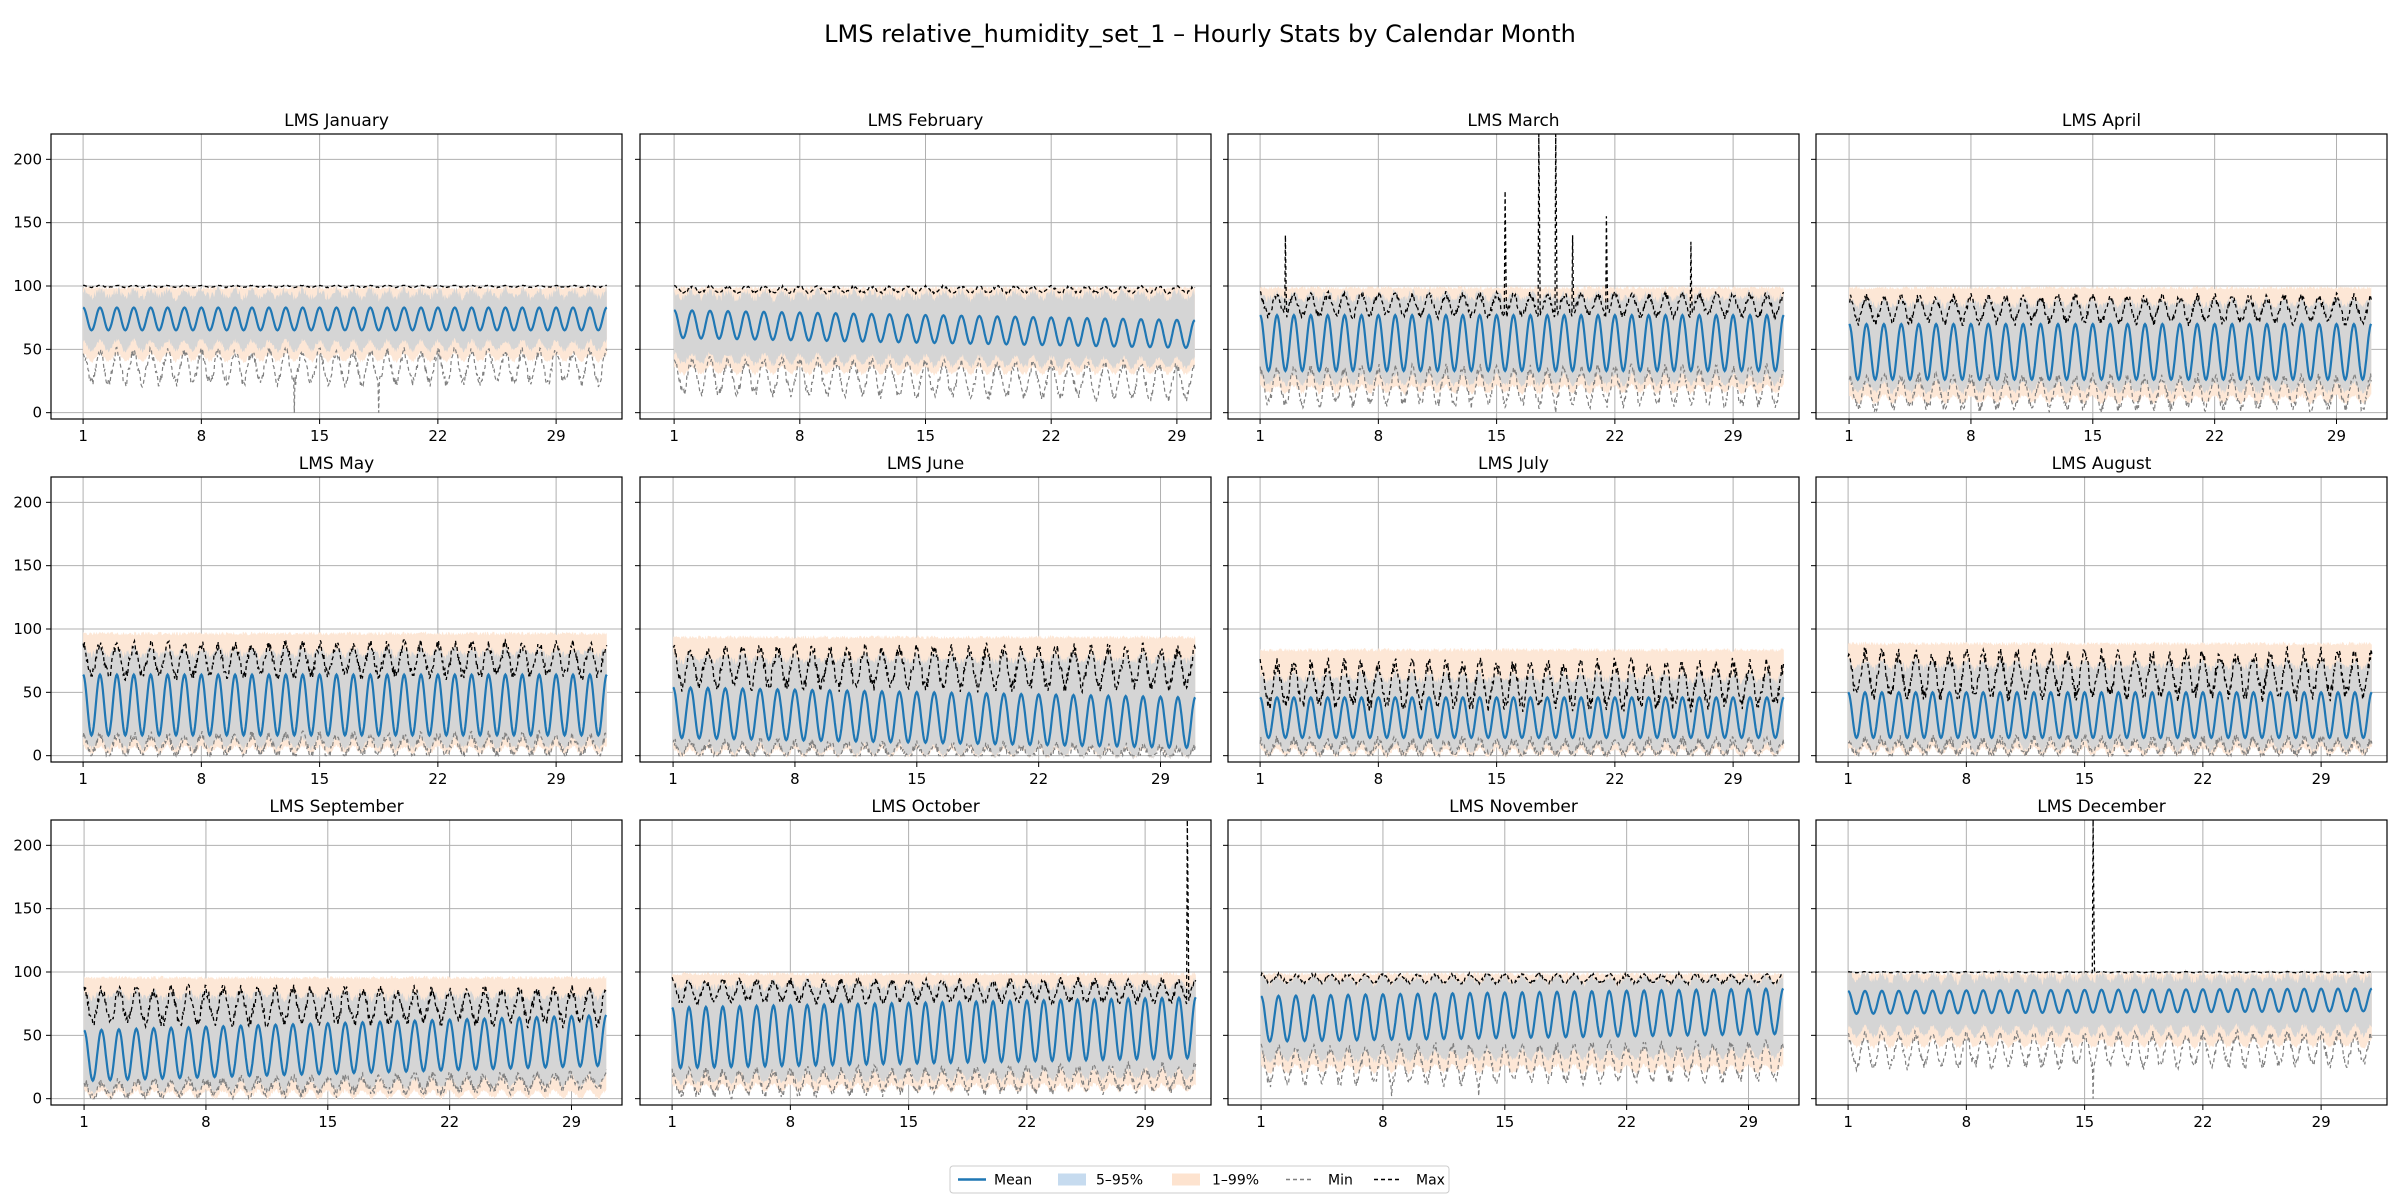 This screenshot has height=1200, width=2400. I want to click on subplot-lms-november: 1 8 15 22 29 LMS November, so click(1511, 964).